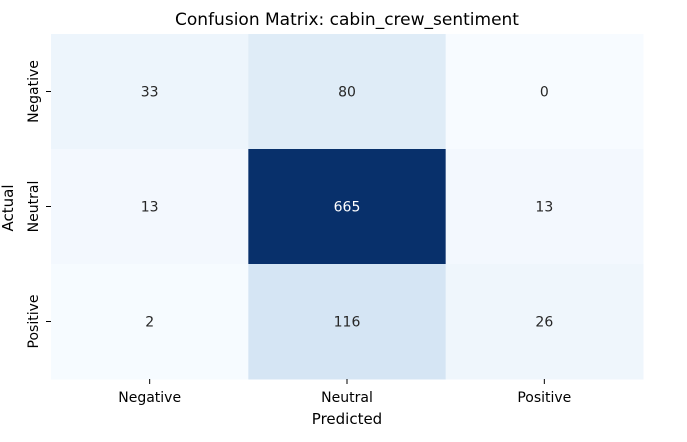 The image size is (687, 442). Describe the element at coordinates (8, 208) in the screenshot. I see `y-axis-label: Actual` at that location.